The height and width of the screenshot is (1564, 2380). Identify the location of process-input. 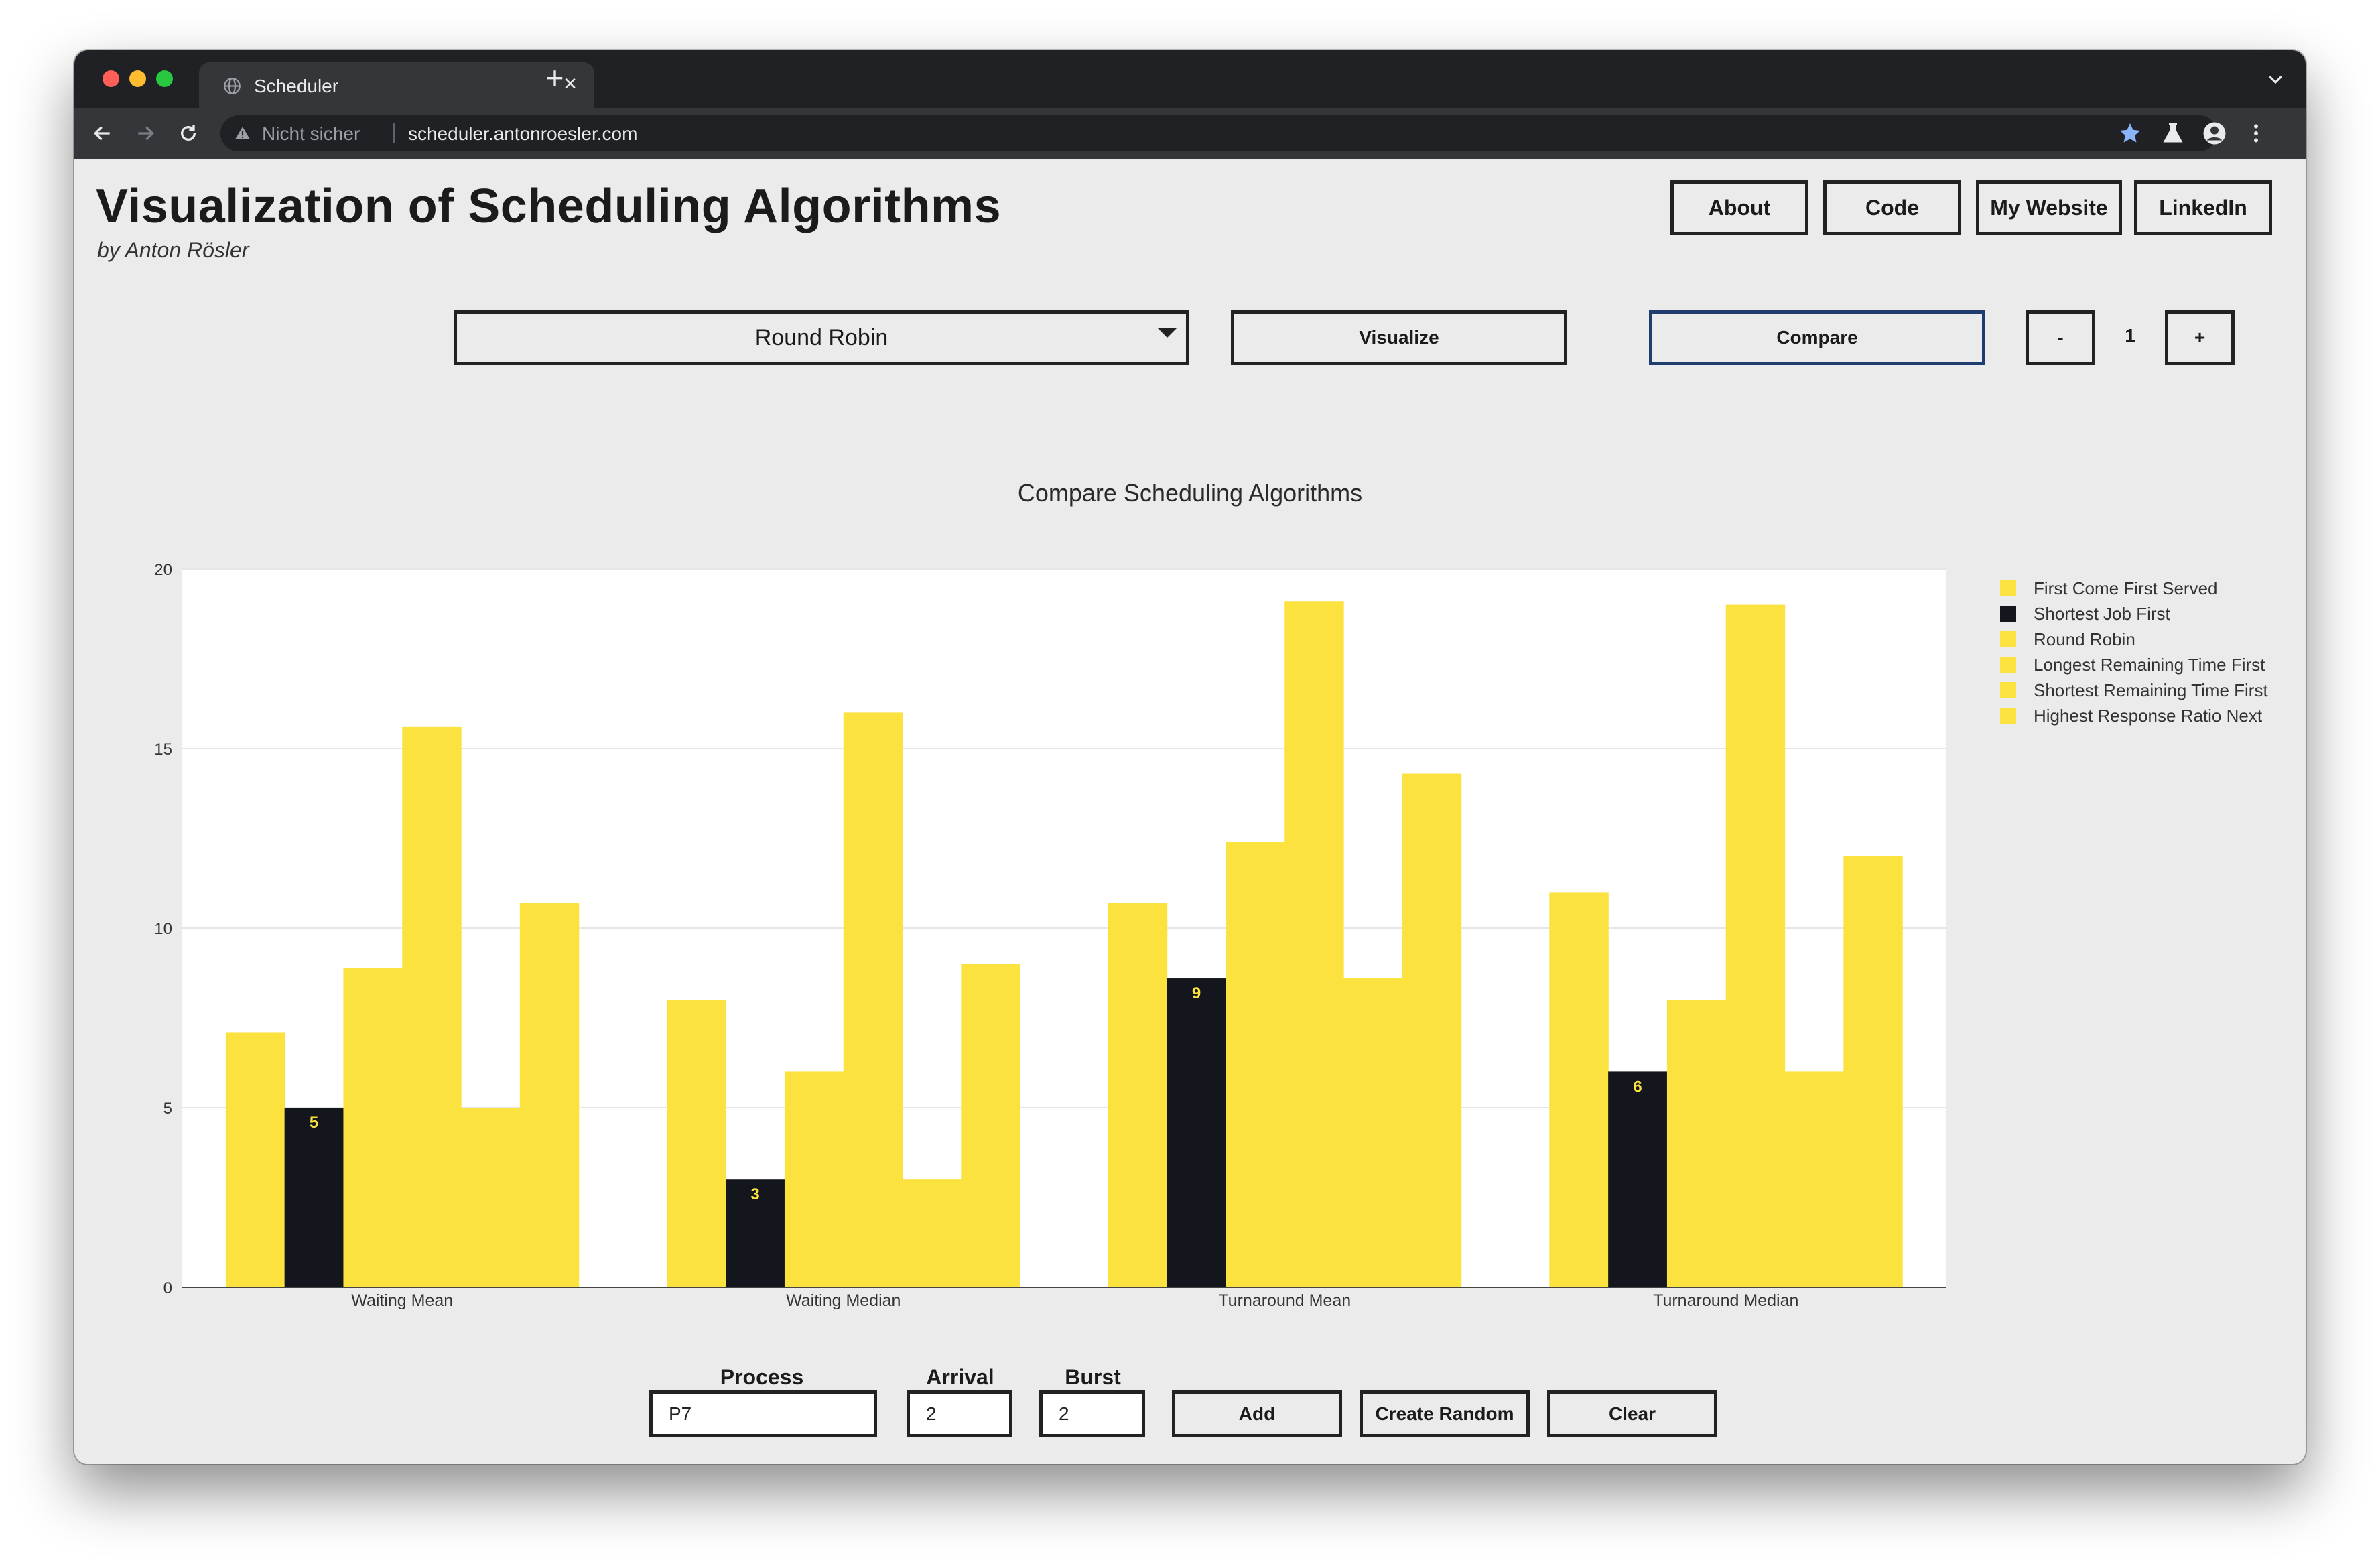
(763, 1414).